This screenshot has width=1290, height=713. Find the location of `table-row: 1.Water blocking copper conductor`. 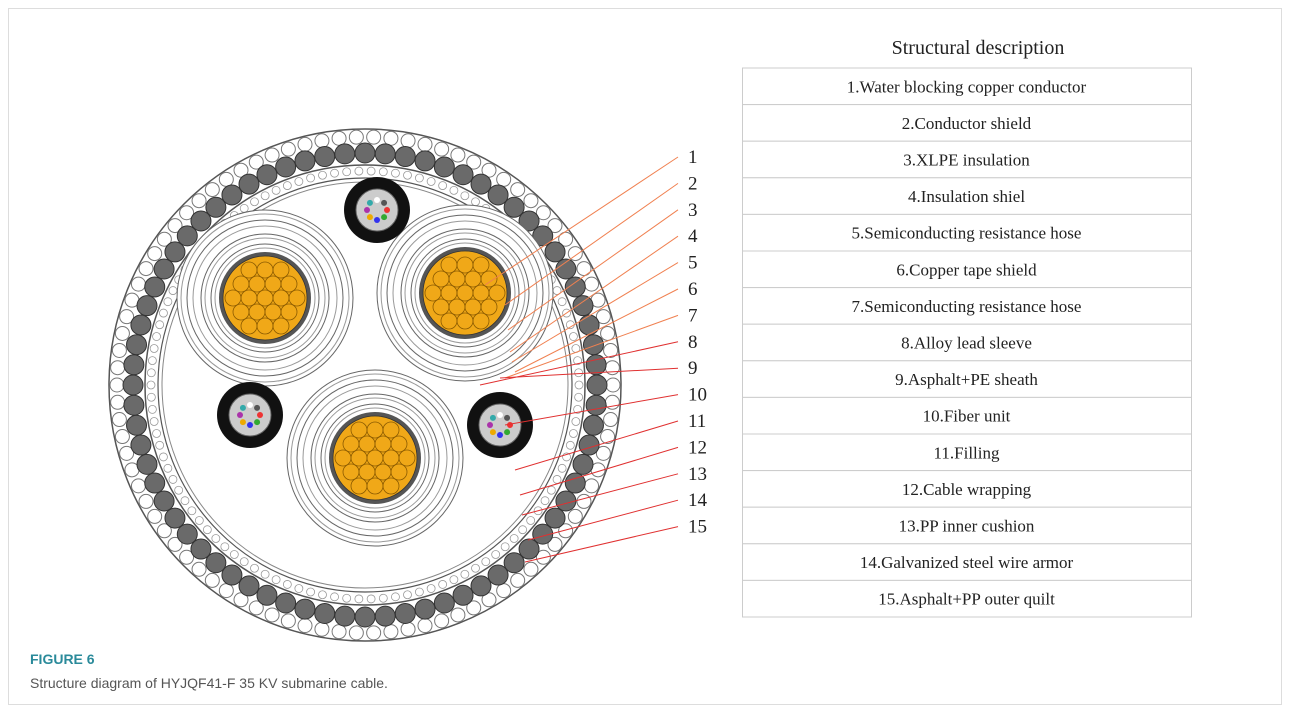

table-row: 1.Water blocking copper conductor is located at coordinates (967, 86).